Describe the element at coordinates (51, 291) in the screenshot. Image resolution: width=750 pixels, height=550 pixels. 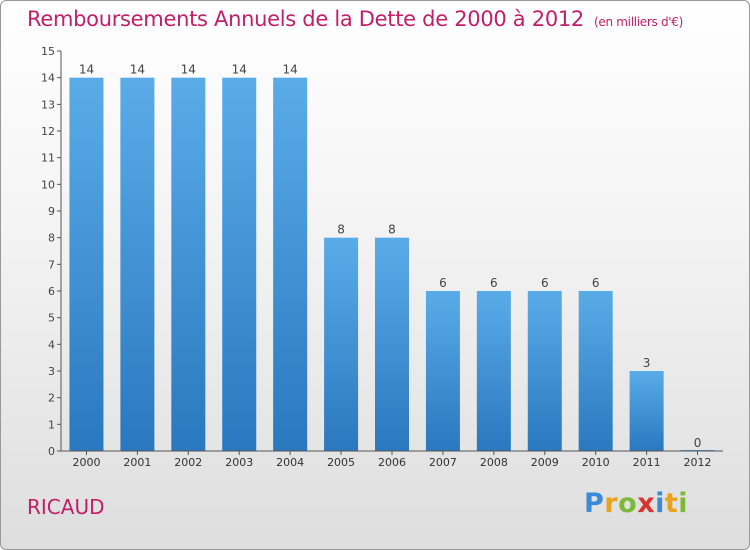
I see `y-tick-label: 6` at that location.